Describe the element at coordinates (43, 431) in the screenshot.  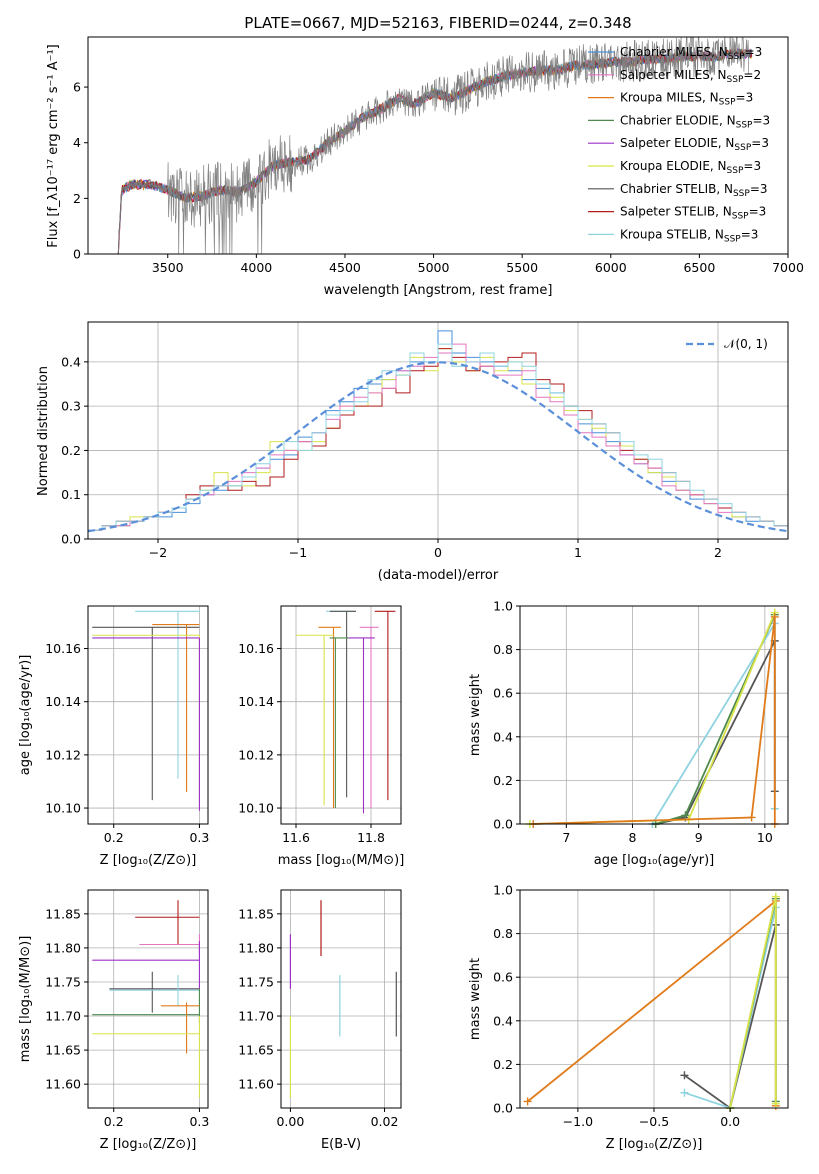
I see `residual-ylabel: Normed distribution` at that location.